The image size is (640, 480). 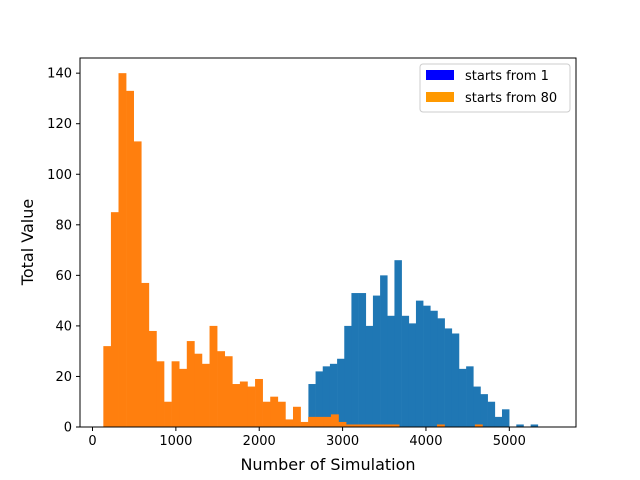 I want to click on y-tick-label-20: 20, so click(x=63, y=377).